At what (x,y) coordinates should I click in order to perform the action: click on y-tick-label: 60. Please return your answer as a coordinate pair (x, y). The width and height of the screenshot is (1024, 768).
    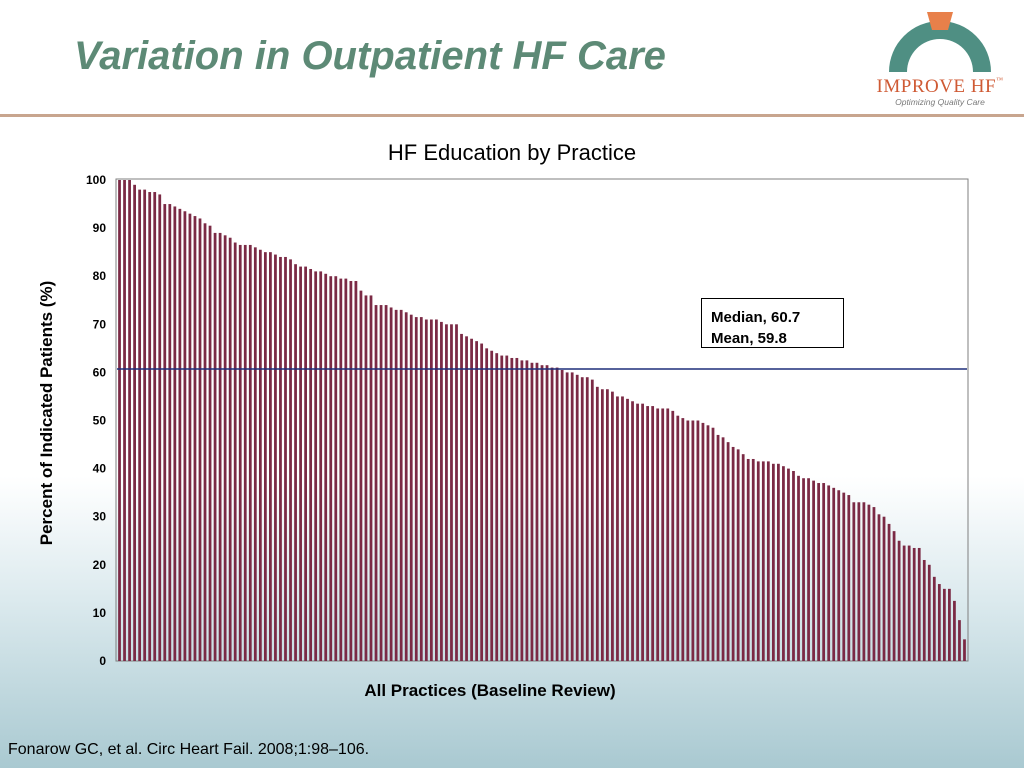
    Looking at the image, I should click on (100, 372).